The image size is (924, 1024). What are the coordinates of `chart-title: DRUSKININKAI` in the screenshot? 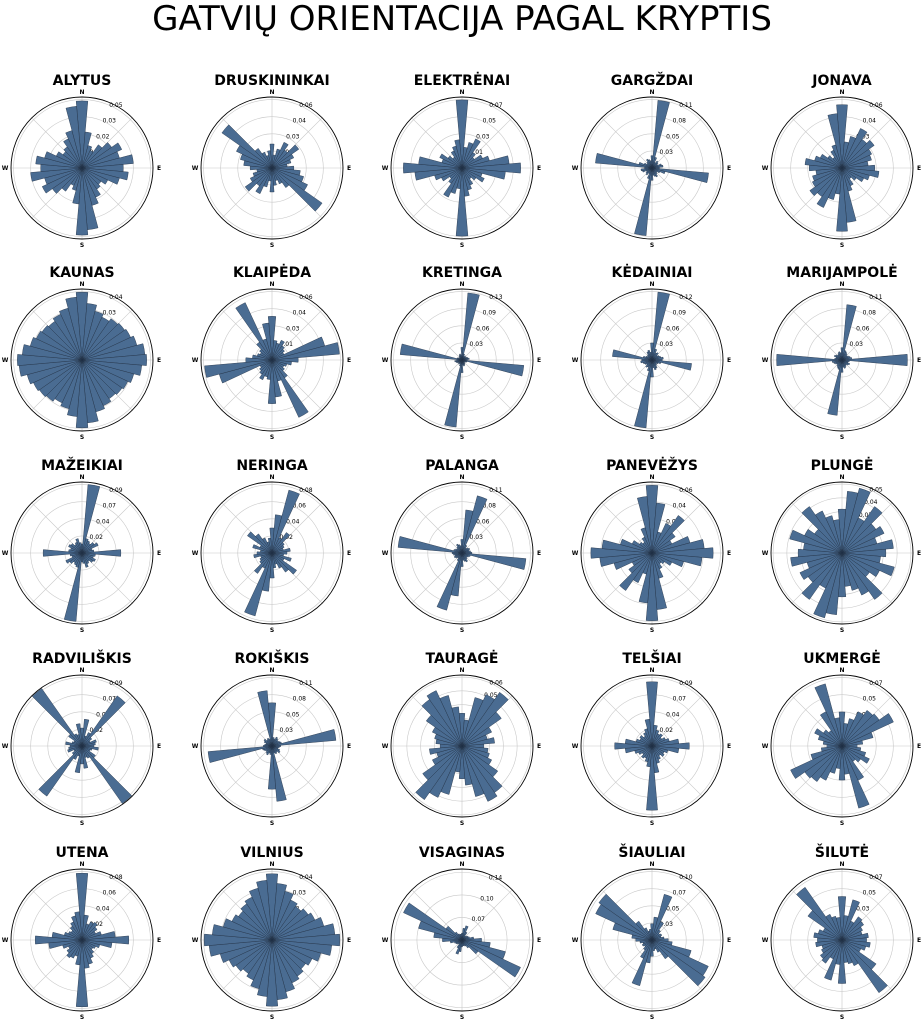 It's located at (271, 81).